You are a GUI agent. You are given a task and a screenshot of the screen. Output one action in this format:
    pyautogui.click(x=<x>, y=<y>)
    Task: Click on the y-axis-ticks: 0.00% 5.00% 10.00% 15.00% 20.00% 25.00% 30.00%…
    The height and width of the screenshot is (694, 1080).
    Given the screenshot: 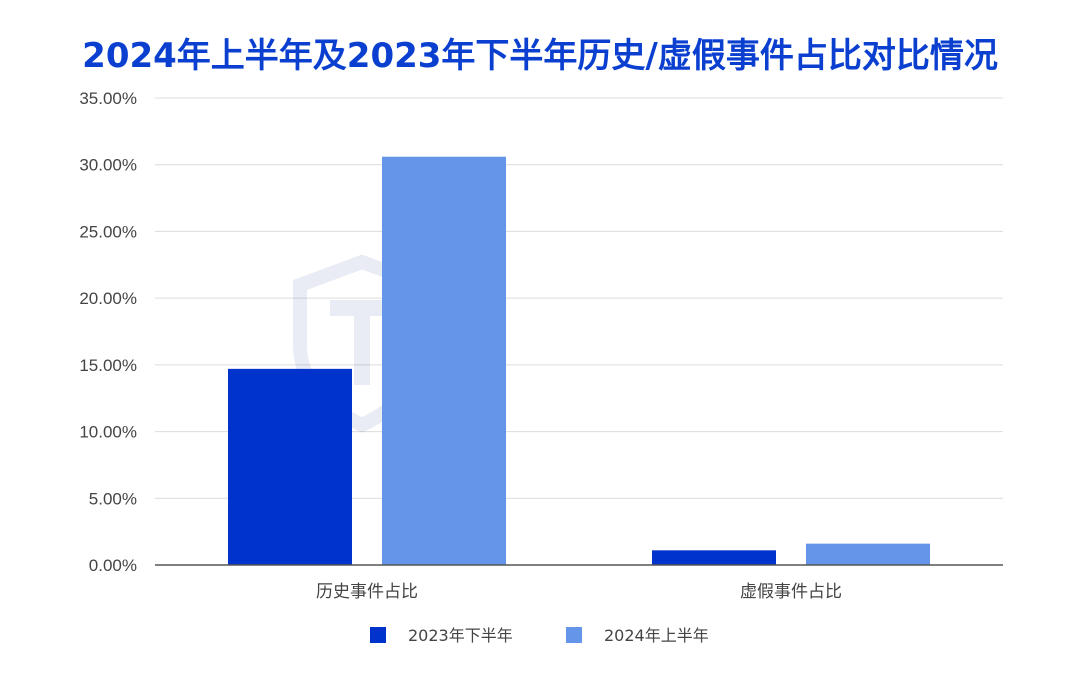 What is the action you would take?
    pyautogui.click(x=108, y=332)
    